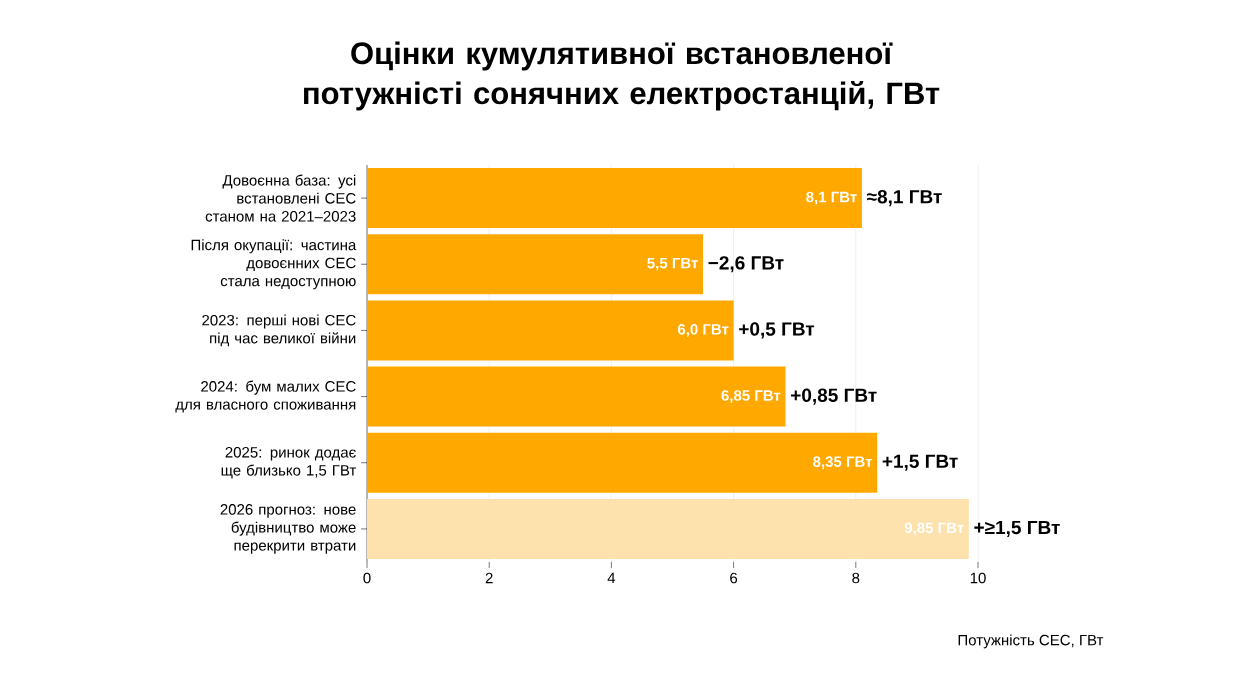 This screenshot has width=1243, height=689. What do you see at coordinates (746, 264) in the screenshot?
I see `annotation: −2,6 ГВт` at bounding box center [746, 264].